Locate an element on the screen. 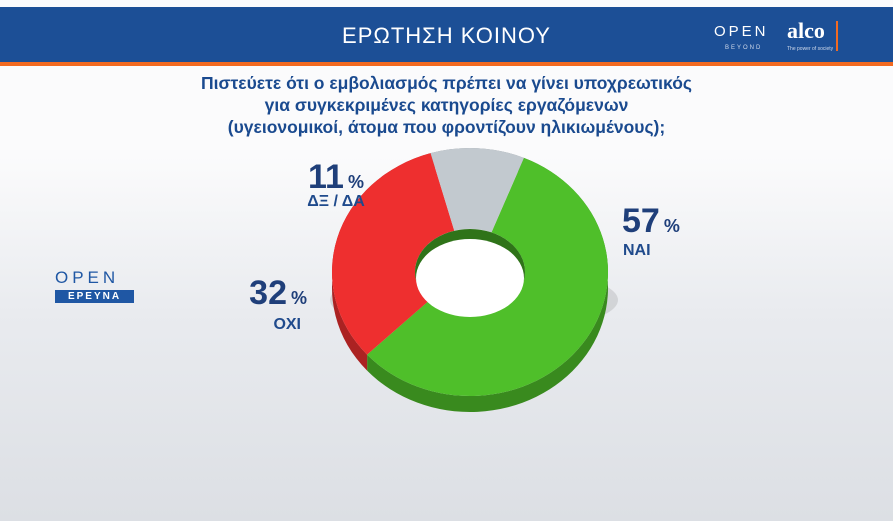 This screenshot has height=521, width=893. alco-logo: alco is located at coordinates (806, 30).